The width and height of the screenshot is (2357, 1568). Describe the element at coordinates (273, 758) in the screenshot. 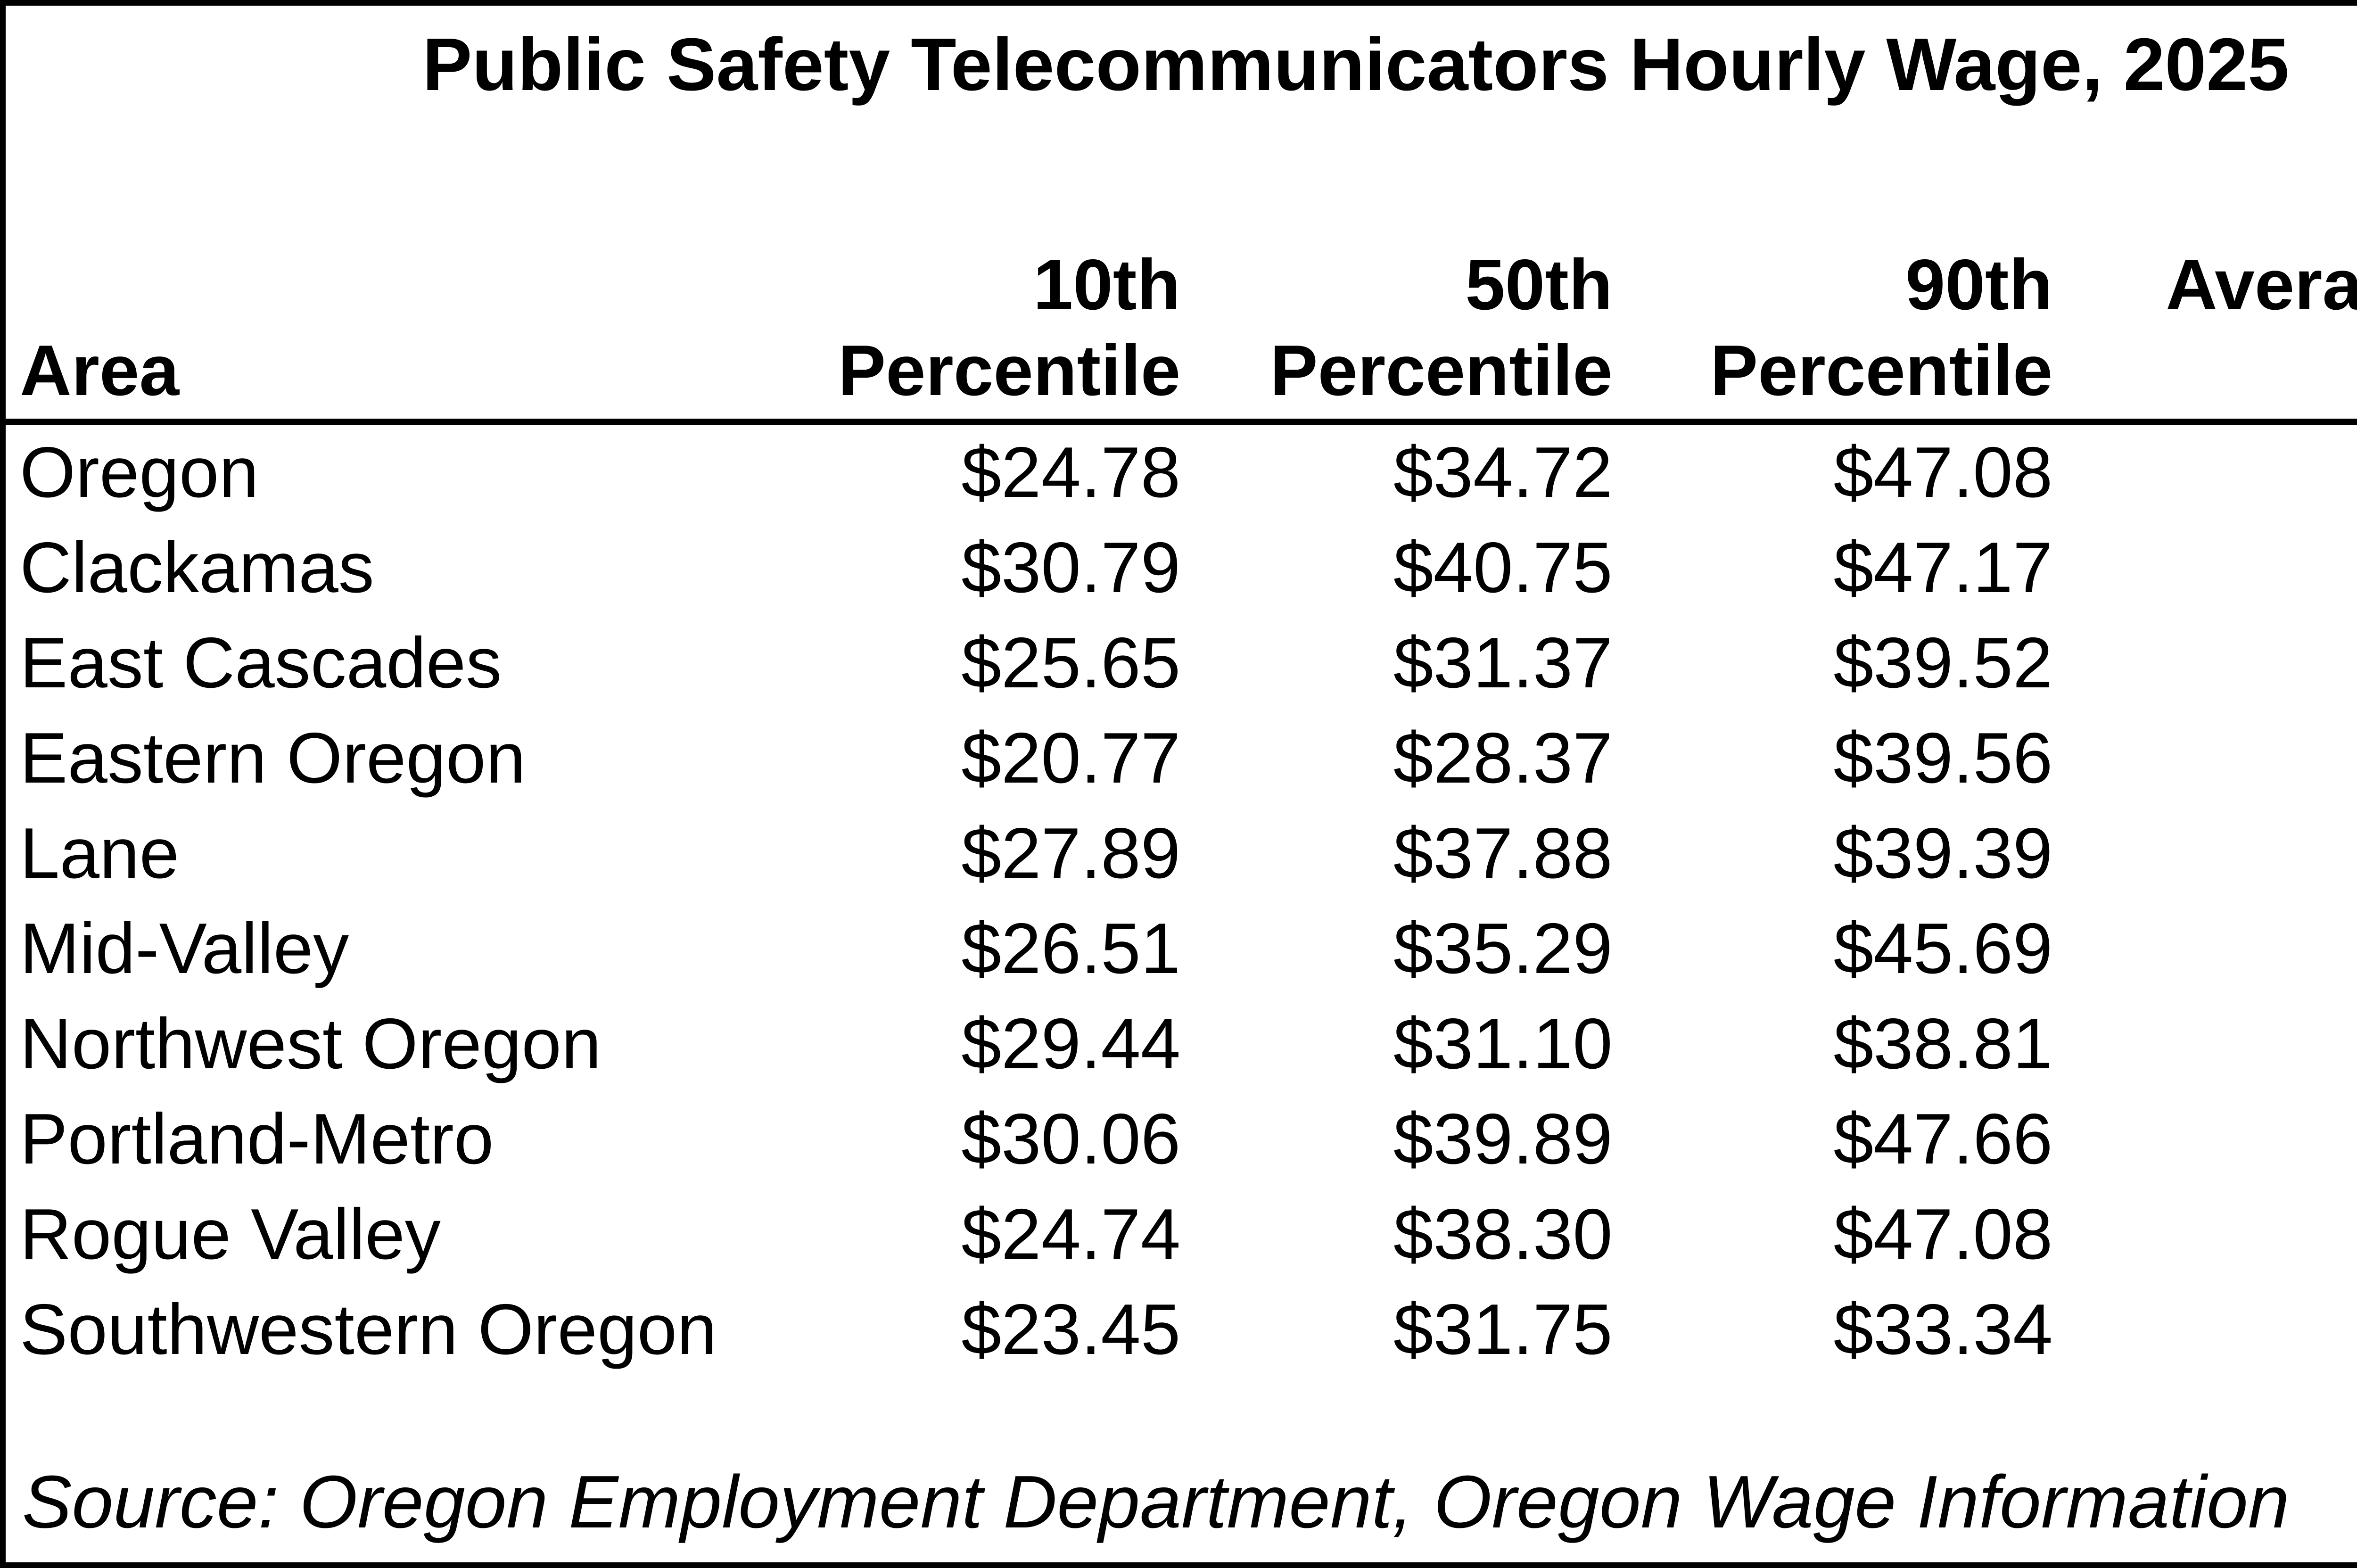

I see `area-cell: Eastern Oregon` at that location.